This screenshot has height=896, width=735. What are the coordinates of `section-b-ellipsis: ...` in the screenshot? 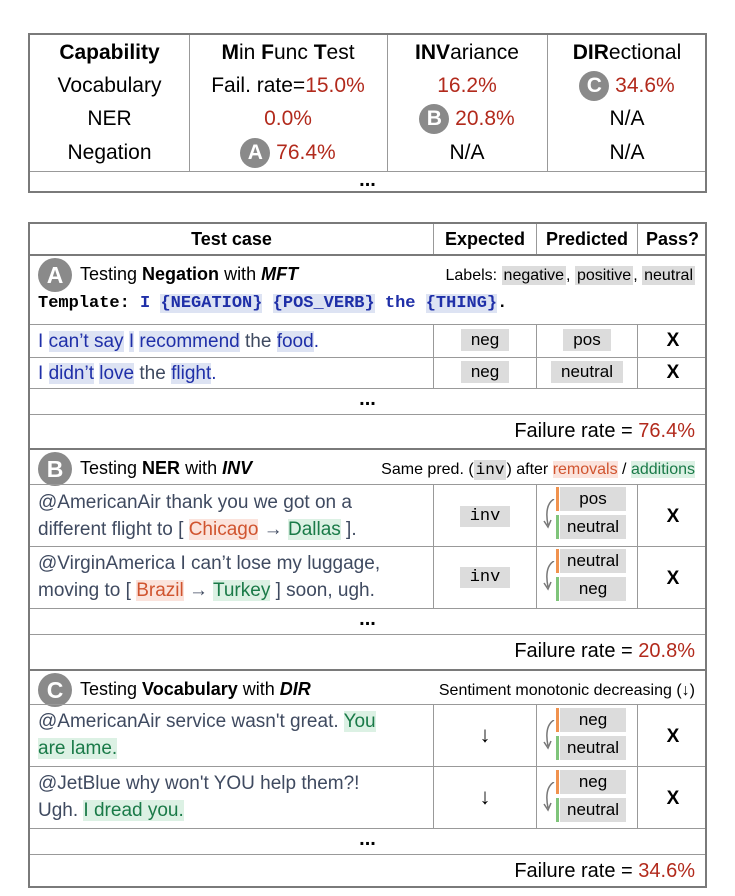 It's located at (367, 619).